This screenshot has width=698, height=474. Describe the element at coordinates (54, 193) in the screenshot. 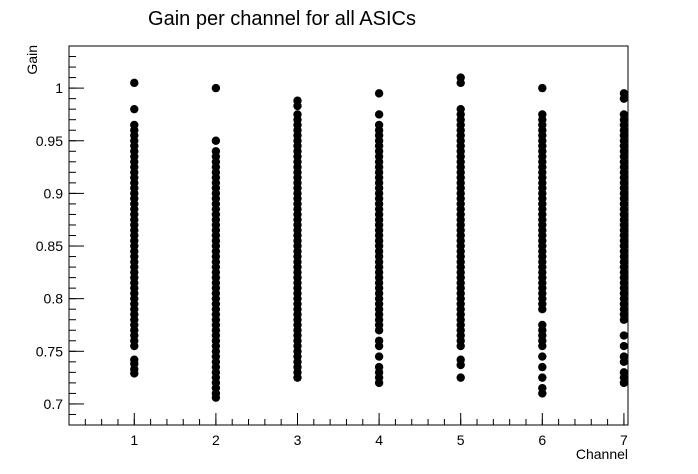

I see `y-tick-label: 0.9` at that location.